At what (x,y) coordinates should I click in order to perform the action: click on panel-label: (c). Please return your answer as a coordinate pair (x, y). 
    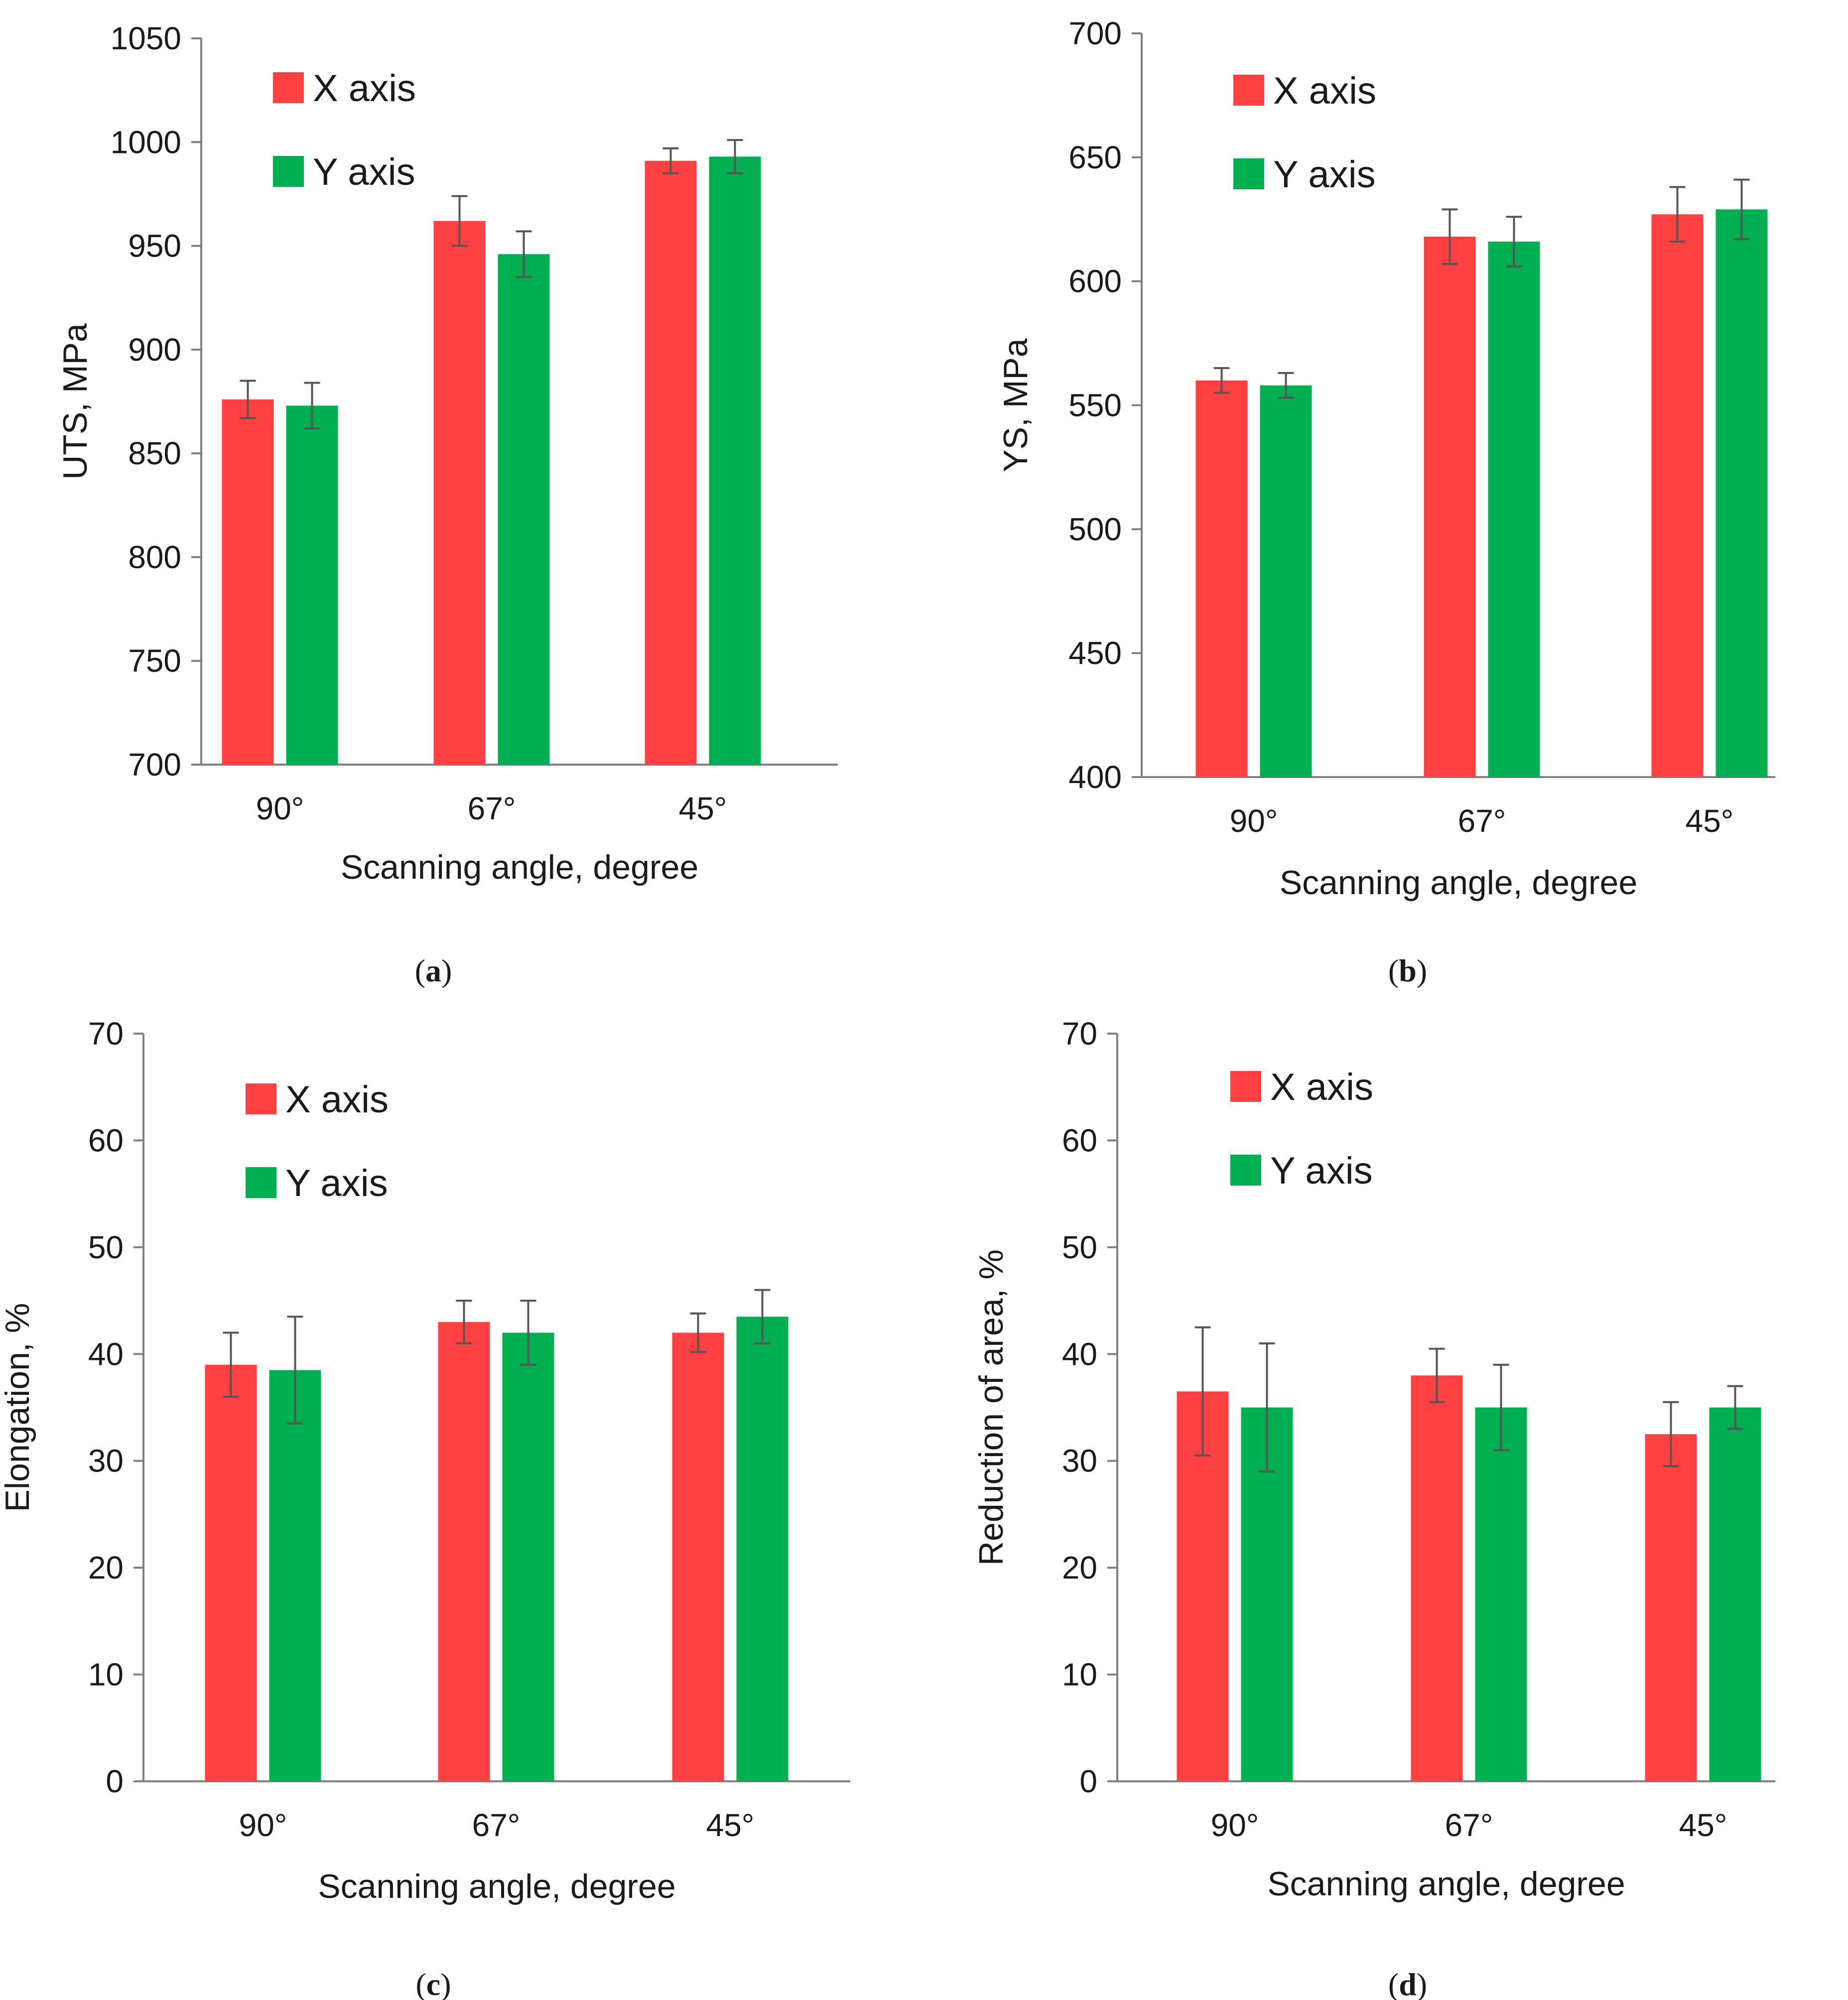
    Looking at the image, I should click on (433, 1983).